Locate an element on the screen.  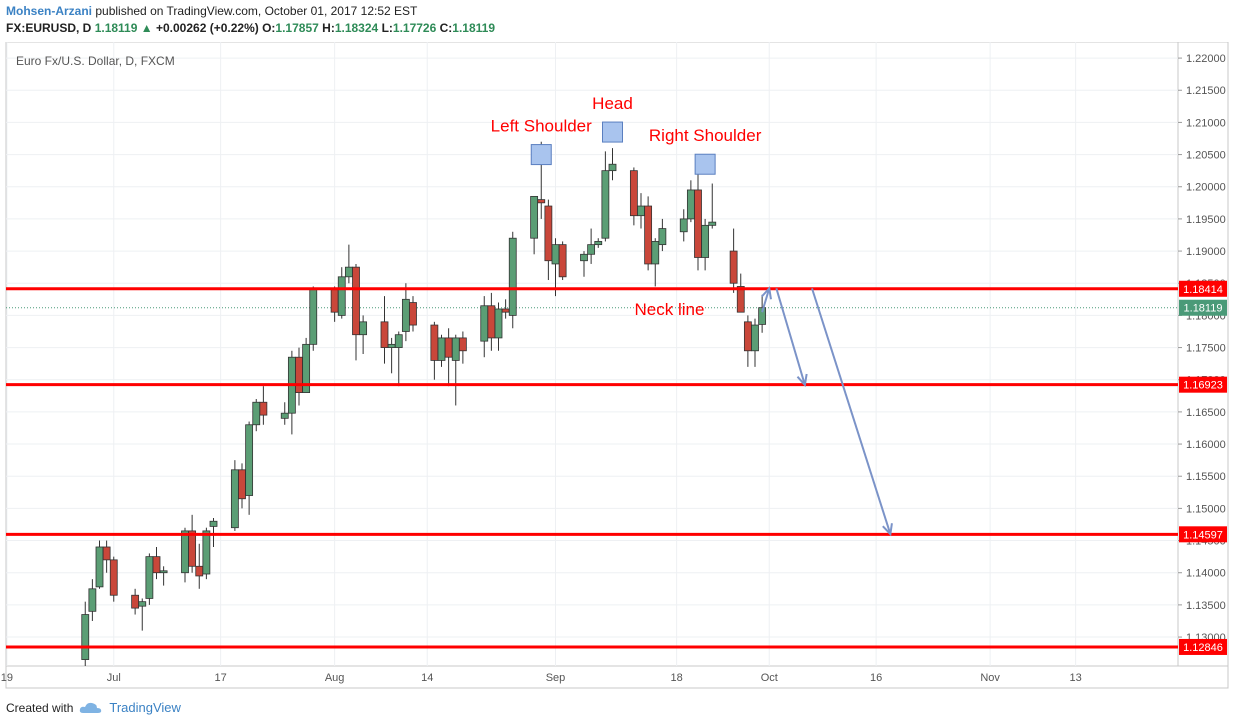
level-price-label: 1.14597 is located at coordinates (1203, 535).